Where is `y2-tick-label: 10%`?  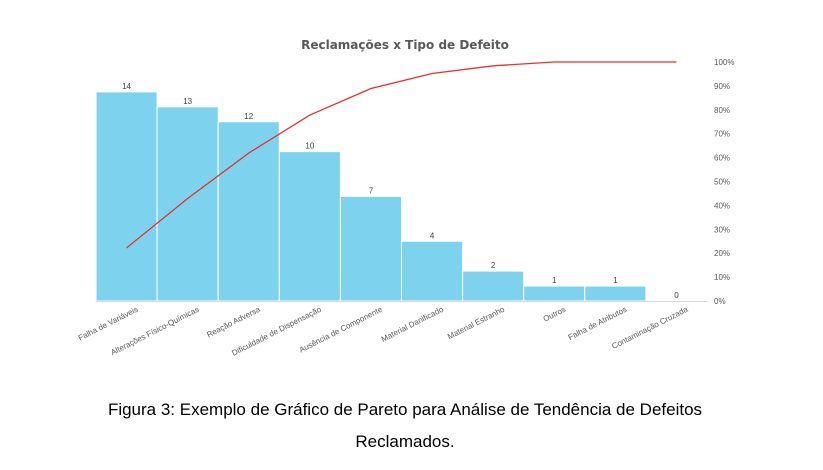
y2-tick-label: 10% is located at coordinates (722, 277).